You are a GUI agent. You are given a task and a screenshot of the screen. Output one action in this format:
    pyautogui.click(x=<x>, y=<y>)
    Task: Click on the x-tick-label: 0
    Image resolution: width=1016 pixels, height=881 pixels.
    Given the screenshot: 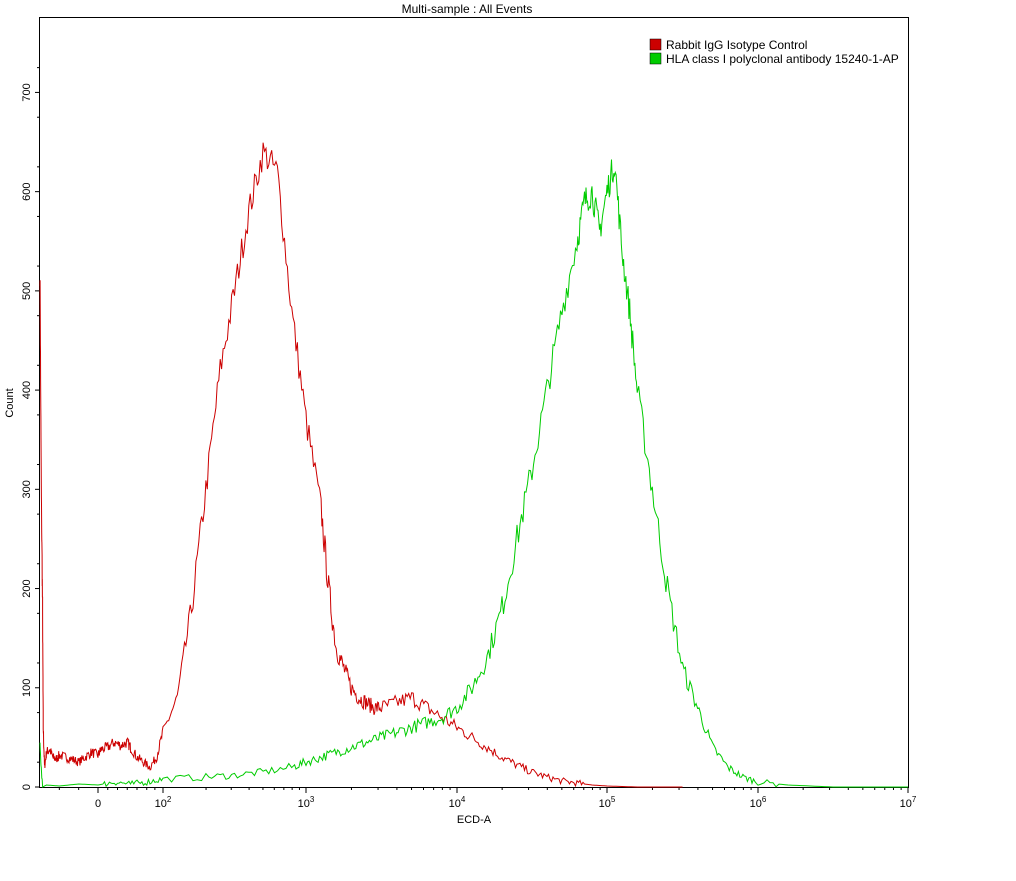 What is the action you would take?
    pyautogui.click(x=98, y=804)
    